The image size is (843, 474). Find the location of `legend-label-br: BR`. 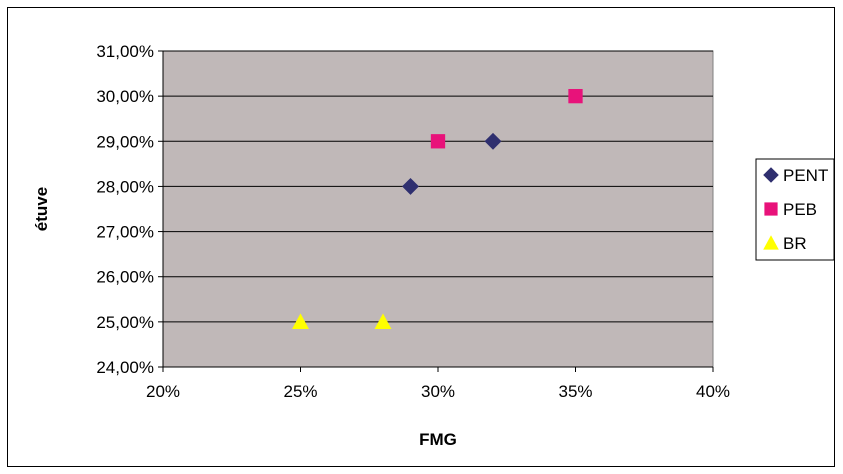

legend-label-br: BR is located at coordinates (795, 243).